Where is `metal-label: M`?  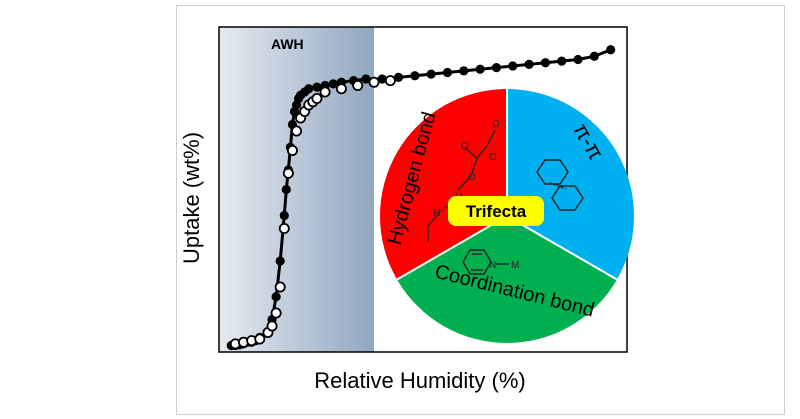 metal-label: M is located at coordinates (515, 265).